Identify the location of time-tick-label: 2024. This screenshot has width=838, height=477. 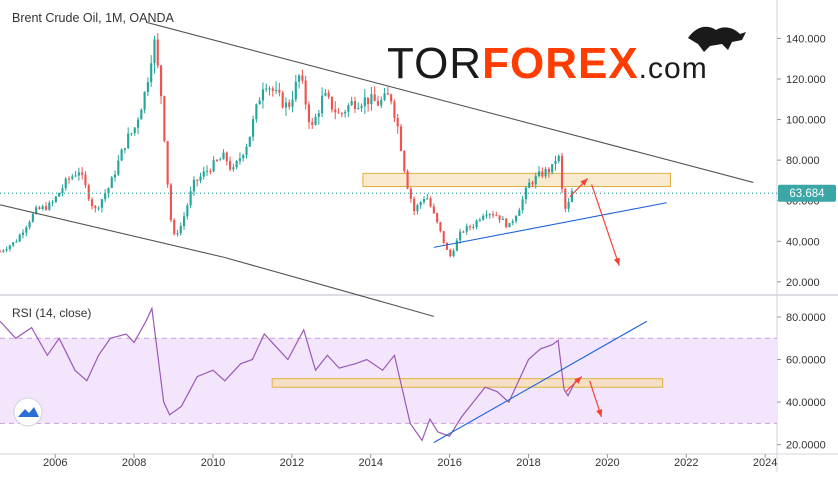
(765, 463).